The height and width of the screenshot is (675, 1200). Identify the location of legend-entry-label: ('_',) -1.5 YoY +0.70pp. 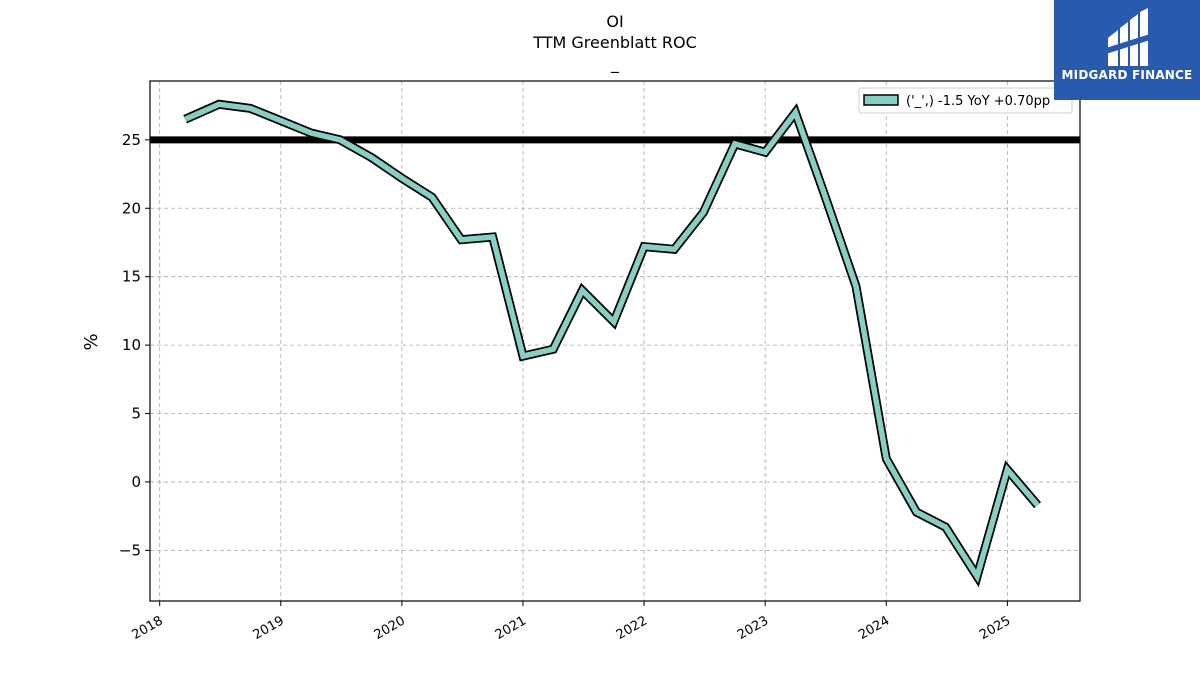
(978, 101).